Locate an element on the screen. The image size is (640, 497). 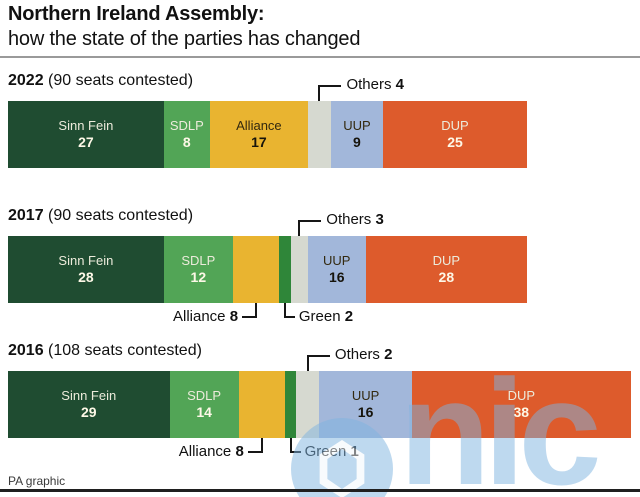
bar-segment-dup: DUP 38 is located at coordinates (521, 404).